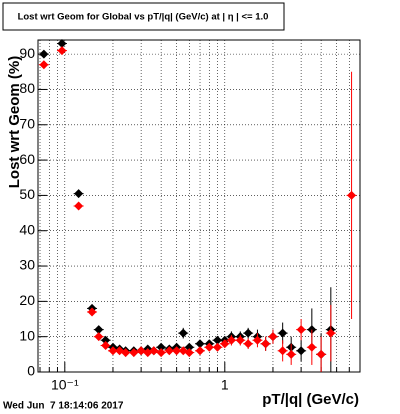 This screenshot has height=414, width=400. What do you see at coordinates (27, 123) in the screenshot?
I see `y-tick-label: 70` at bounding box center [27, 123].